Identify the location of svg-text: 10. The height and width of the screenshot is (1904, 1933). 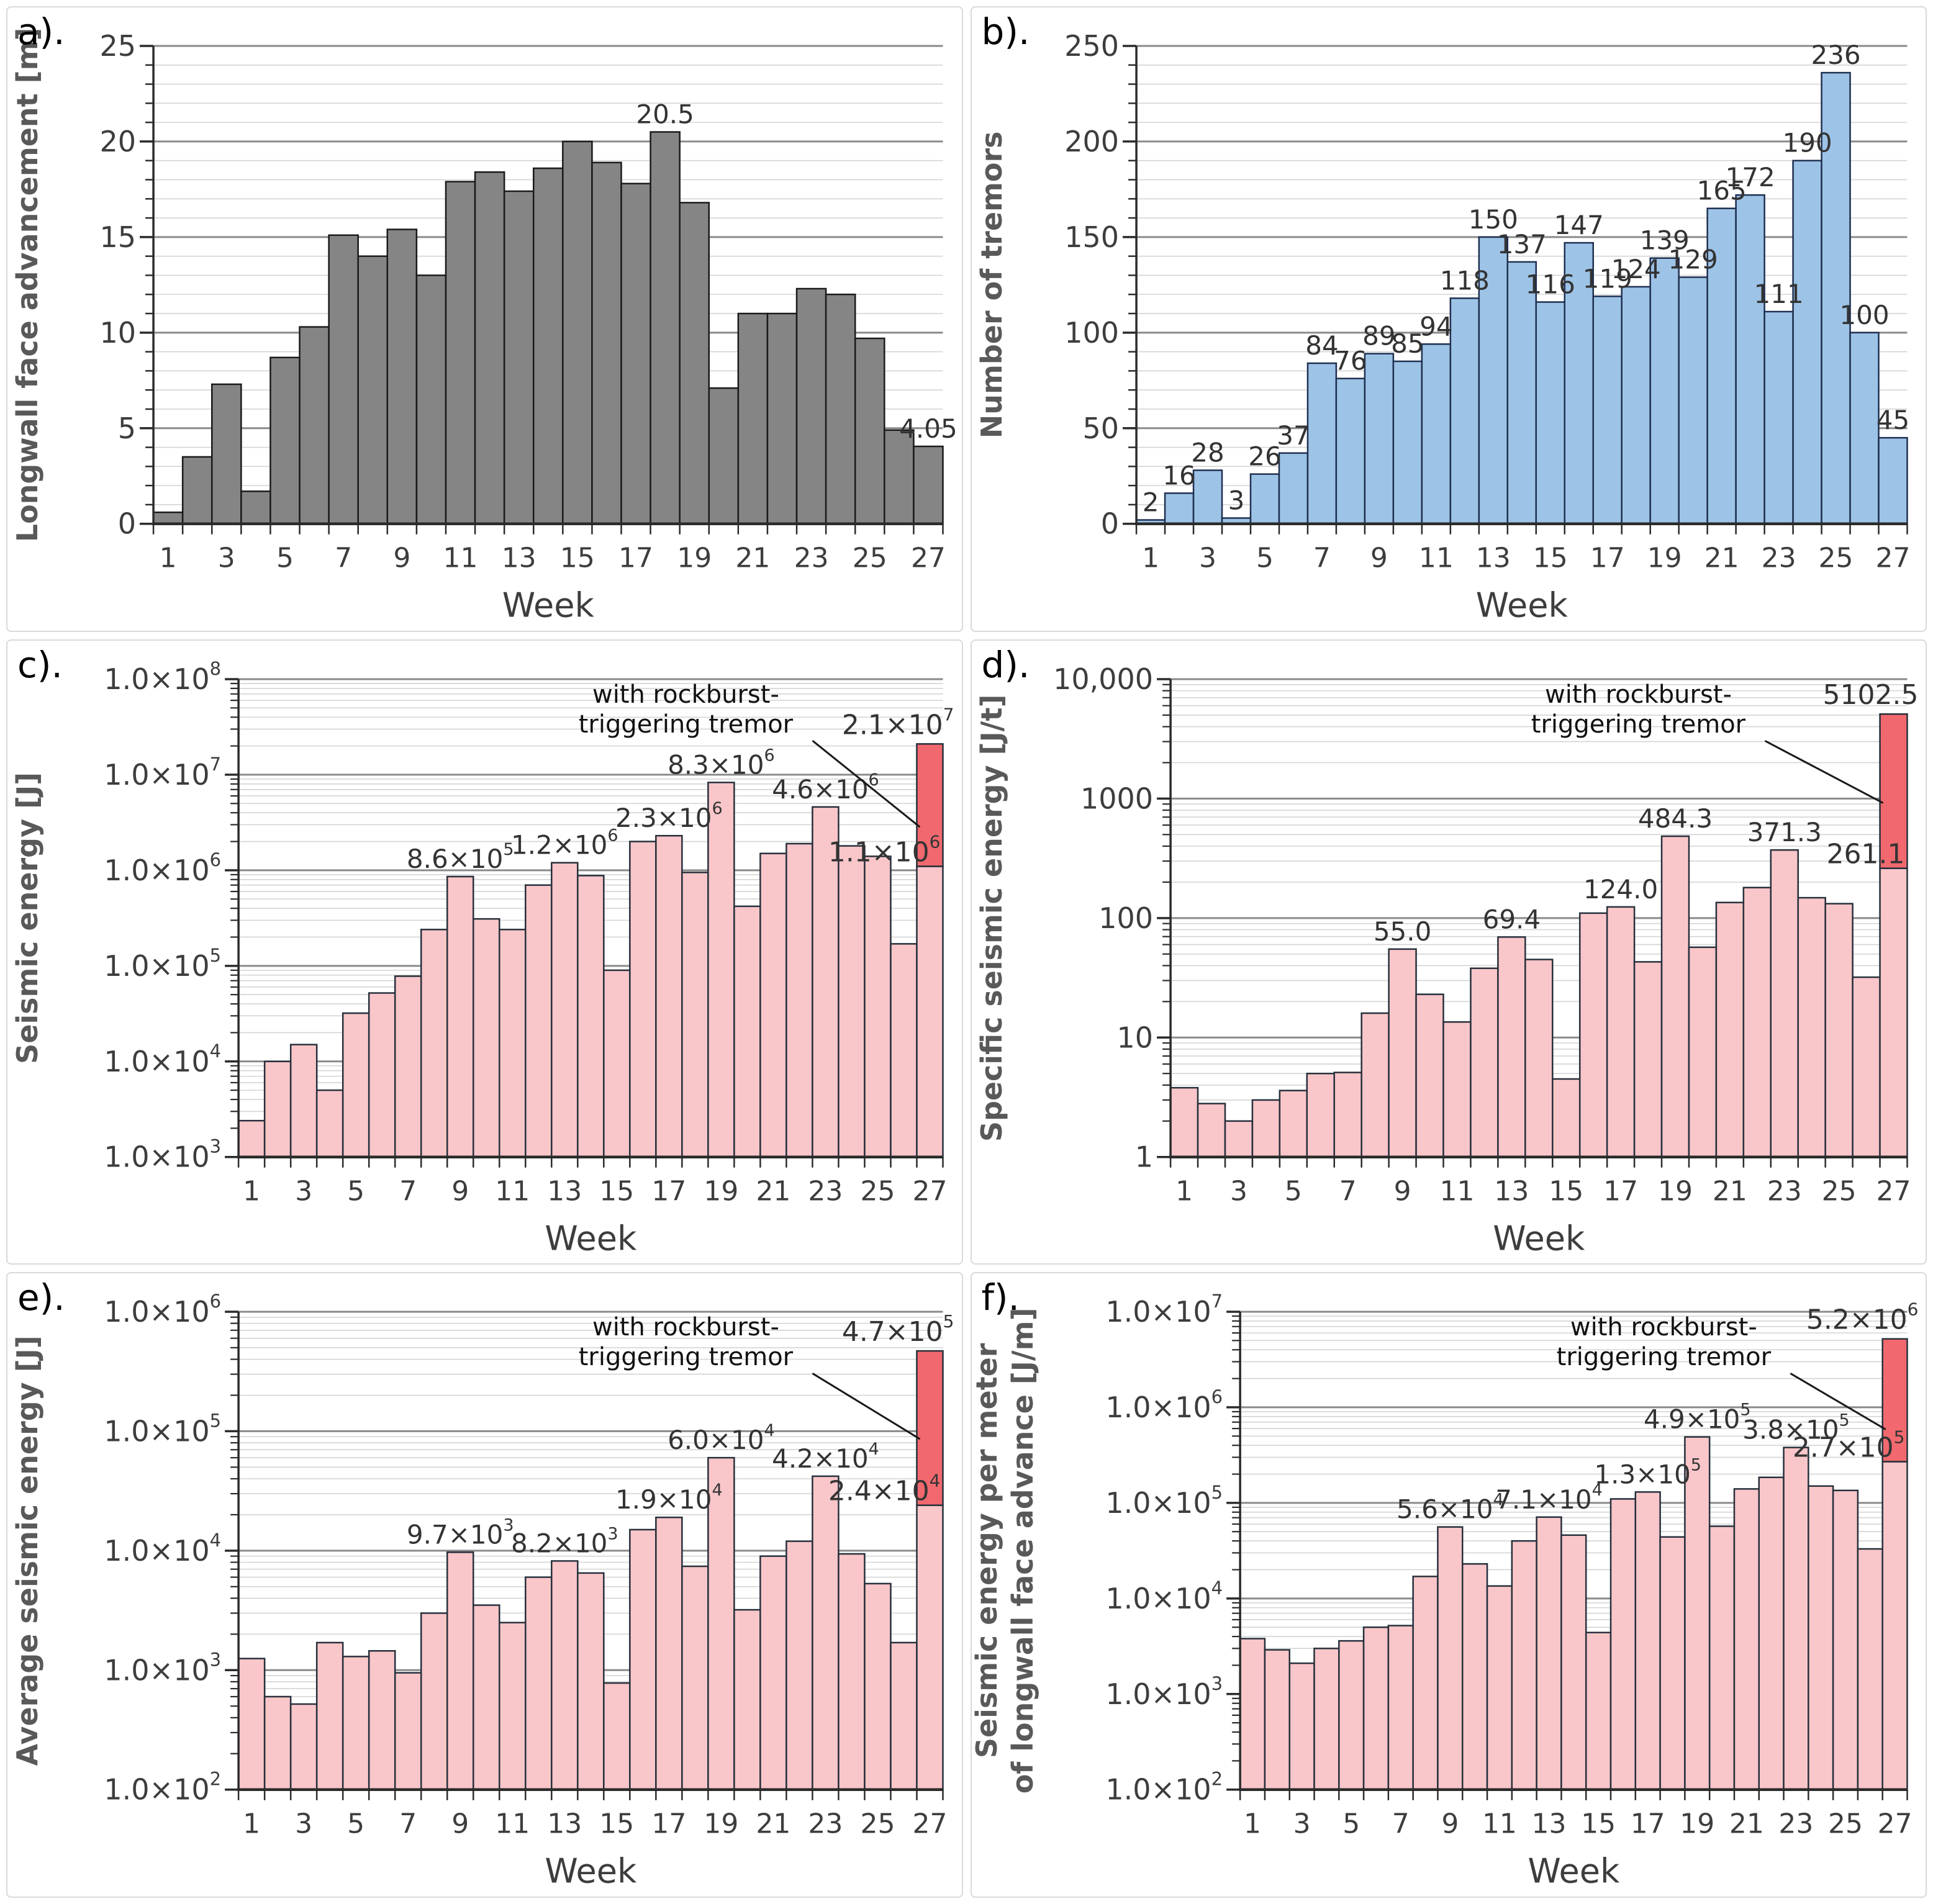
(118, 333).